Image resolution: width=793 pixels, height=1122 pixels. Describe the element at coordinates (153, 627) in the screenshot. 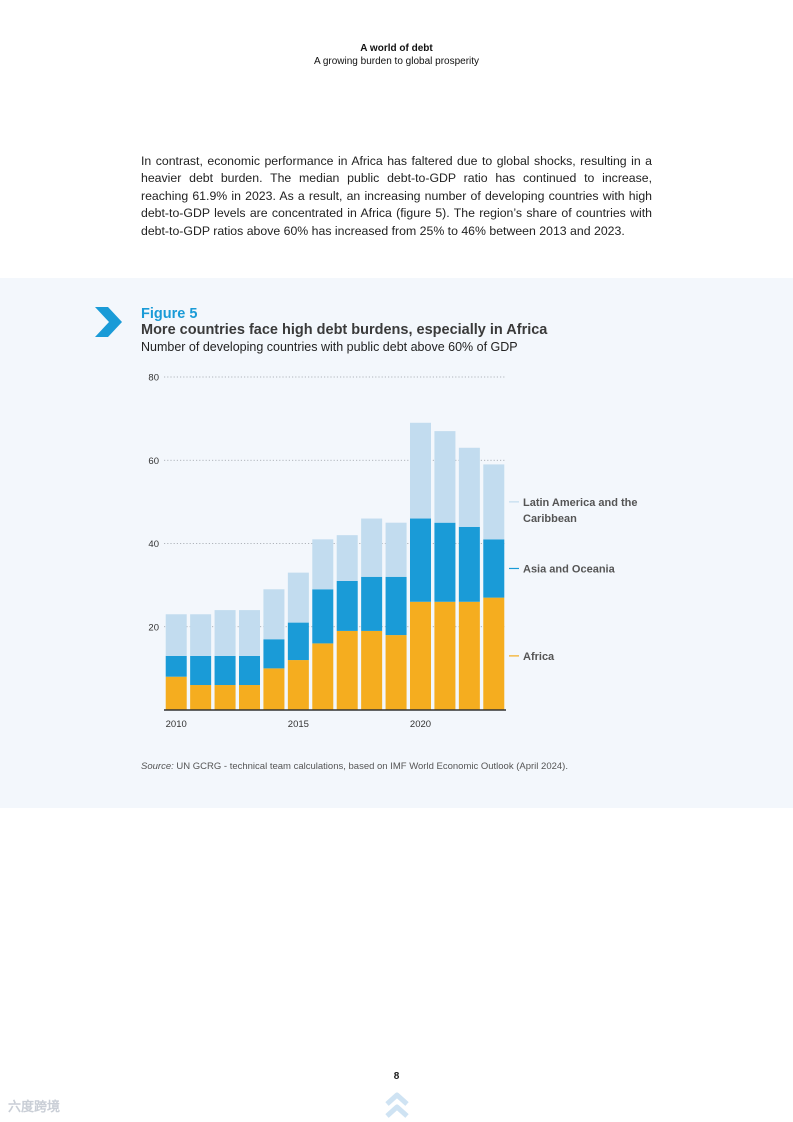

I see `y-tick-label: 20` at that location.